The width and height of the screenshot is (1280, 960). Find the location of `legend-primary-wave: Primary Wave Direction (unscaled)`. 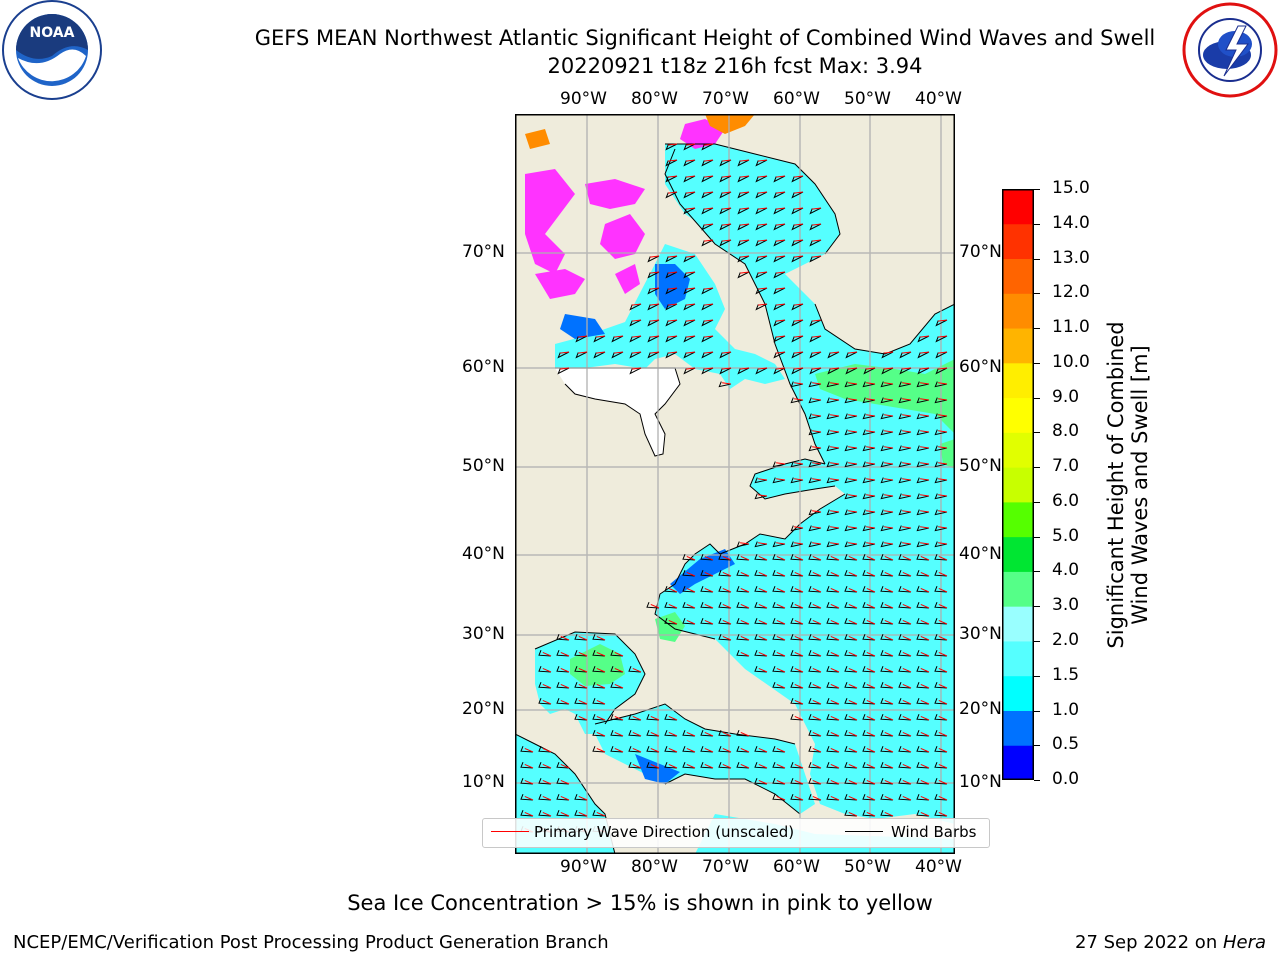

legend-primary-wave: Primary Wave Direction (unscaled) is located at coordinates (664, 832).